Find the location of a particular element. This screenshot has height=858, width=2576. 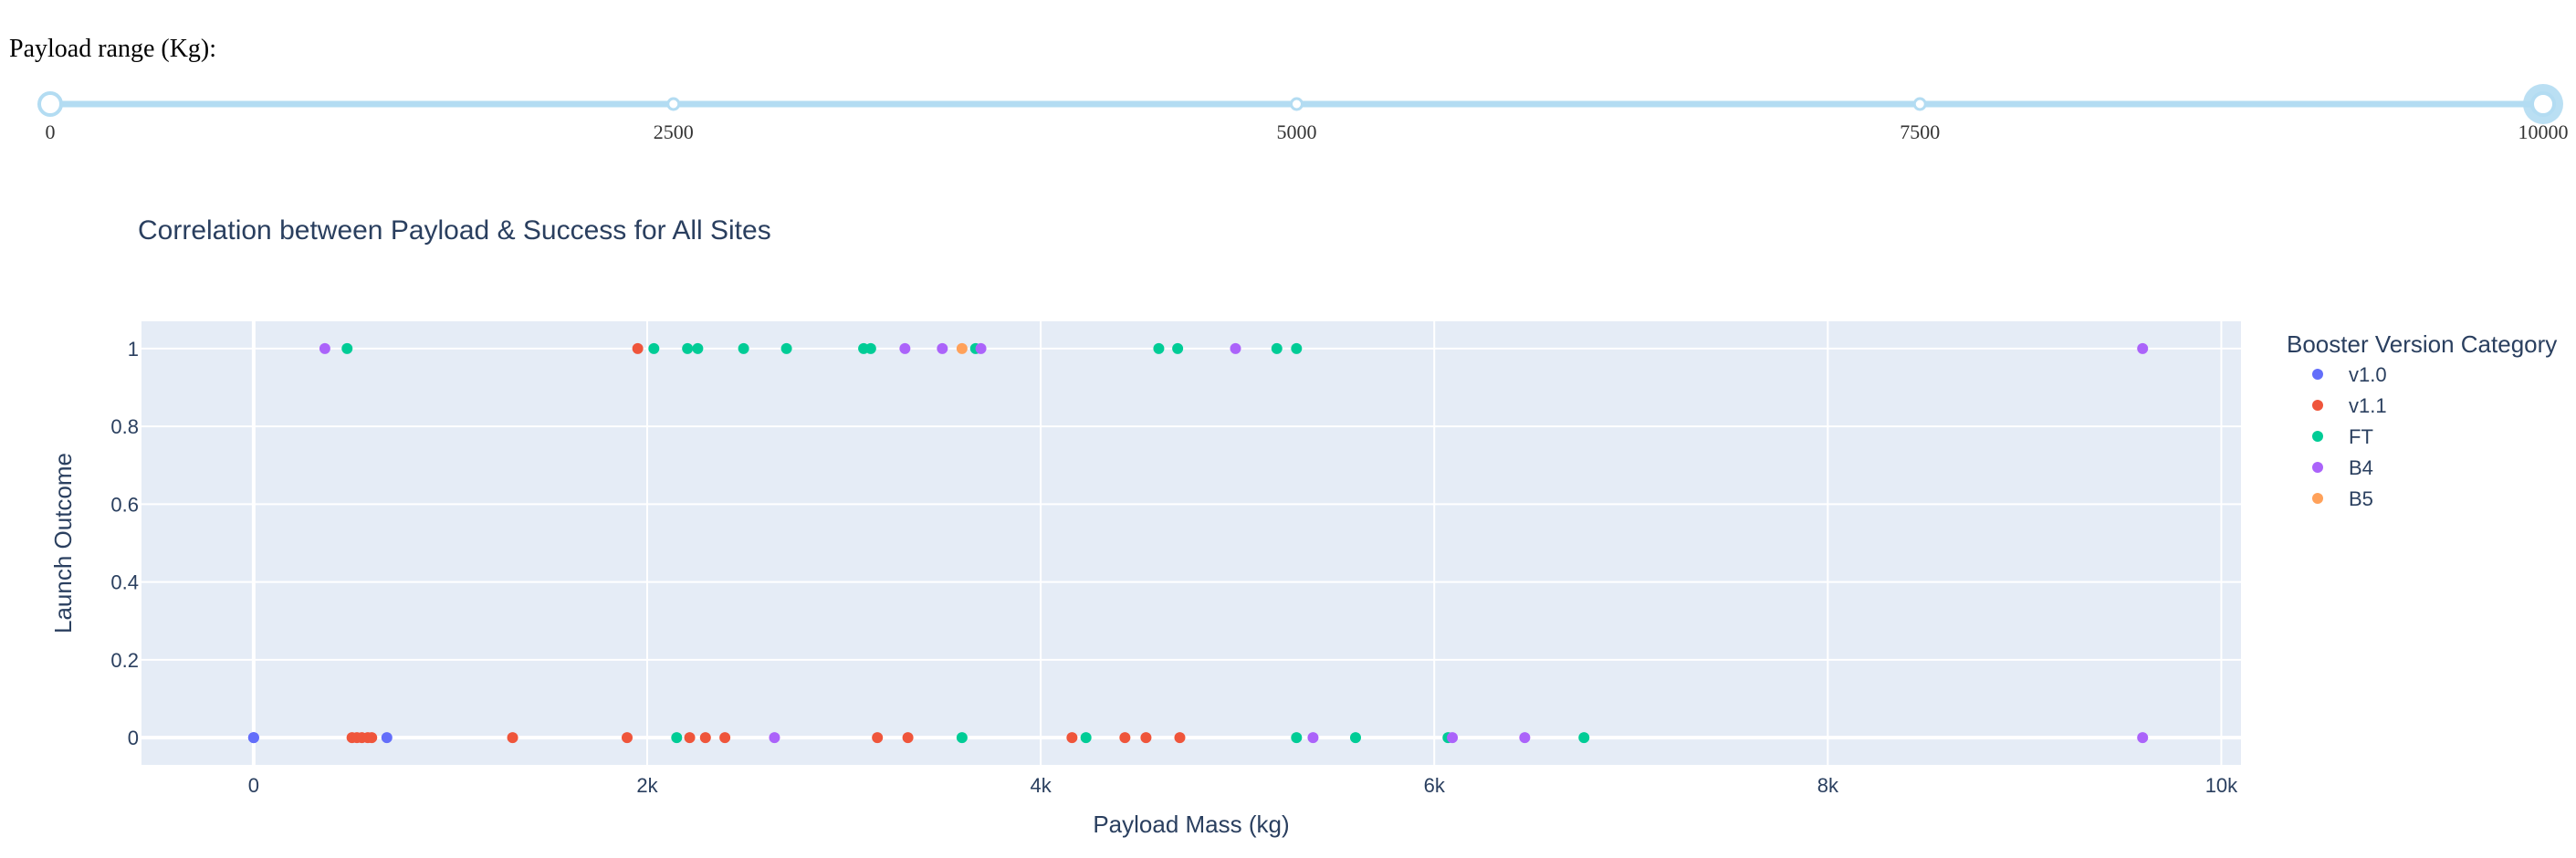

legend: Booster Version Category v1.0 v1.1 FT B4 B5 is located at coordinates (2422, 420).